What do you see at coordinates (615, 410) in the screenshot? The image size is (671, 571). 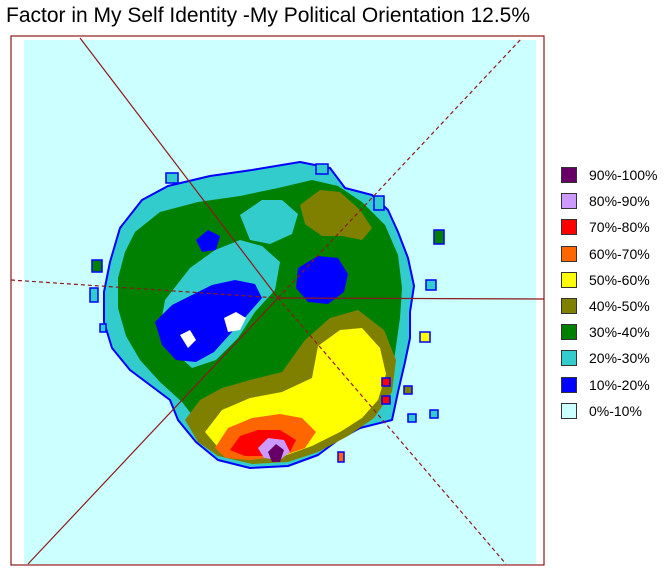 I see `legend-label: 0%-10%` at bounding box center [615, 410].